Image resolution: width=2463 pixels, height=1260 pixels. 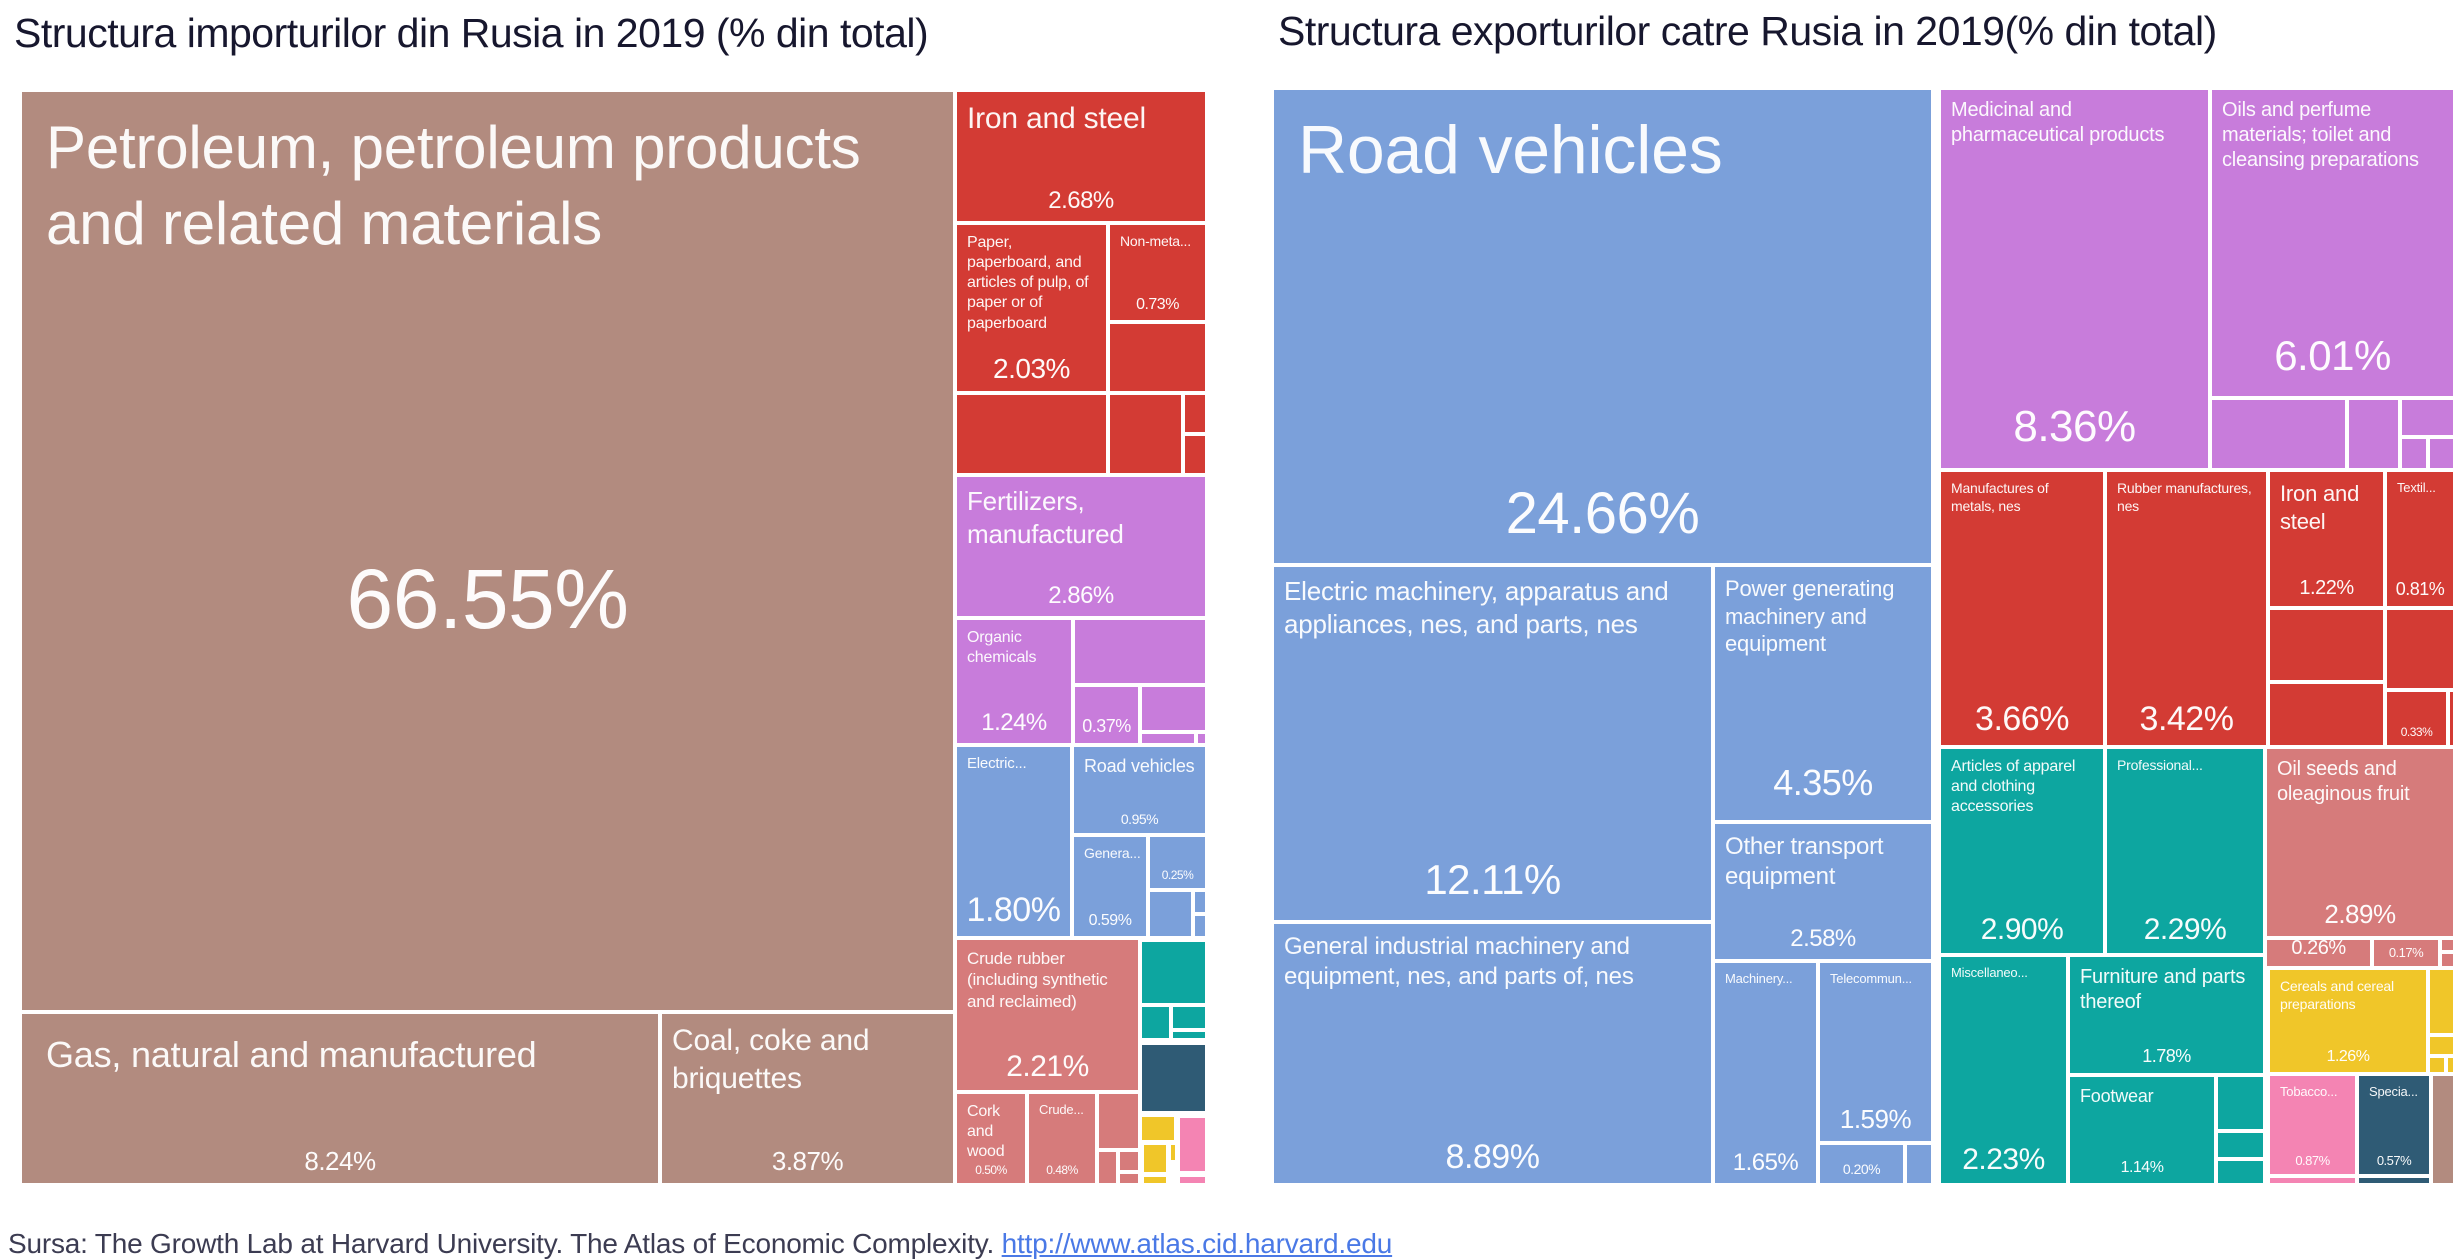 I want to click on treemap-cell: Gas, natural and manufactured 8.24%, so click(x=340, y=1098).